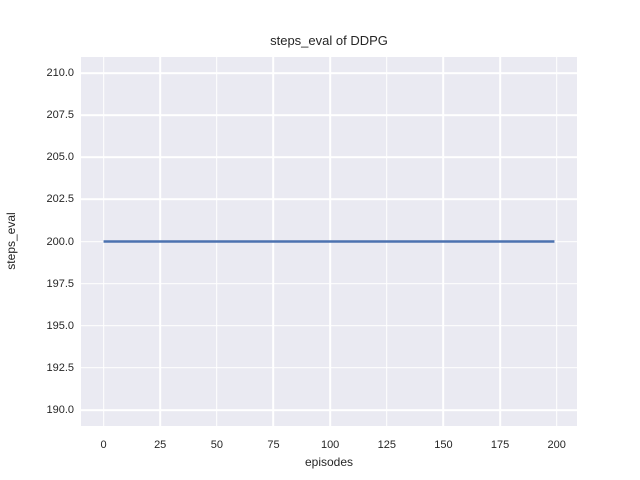  Describe the element at coordinates (60, 73) in the screenshot. I see `y-tick-label: 210.0` at that location.